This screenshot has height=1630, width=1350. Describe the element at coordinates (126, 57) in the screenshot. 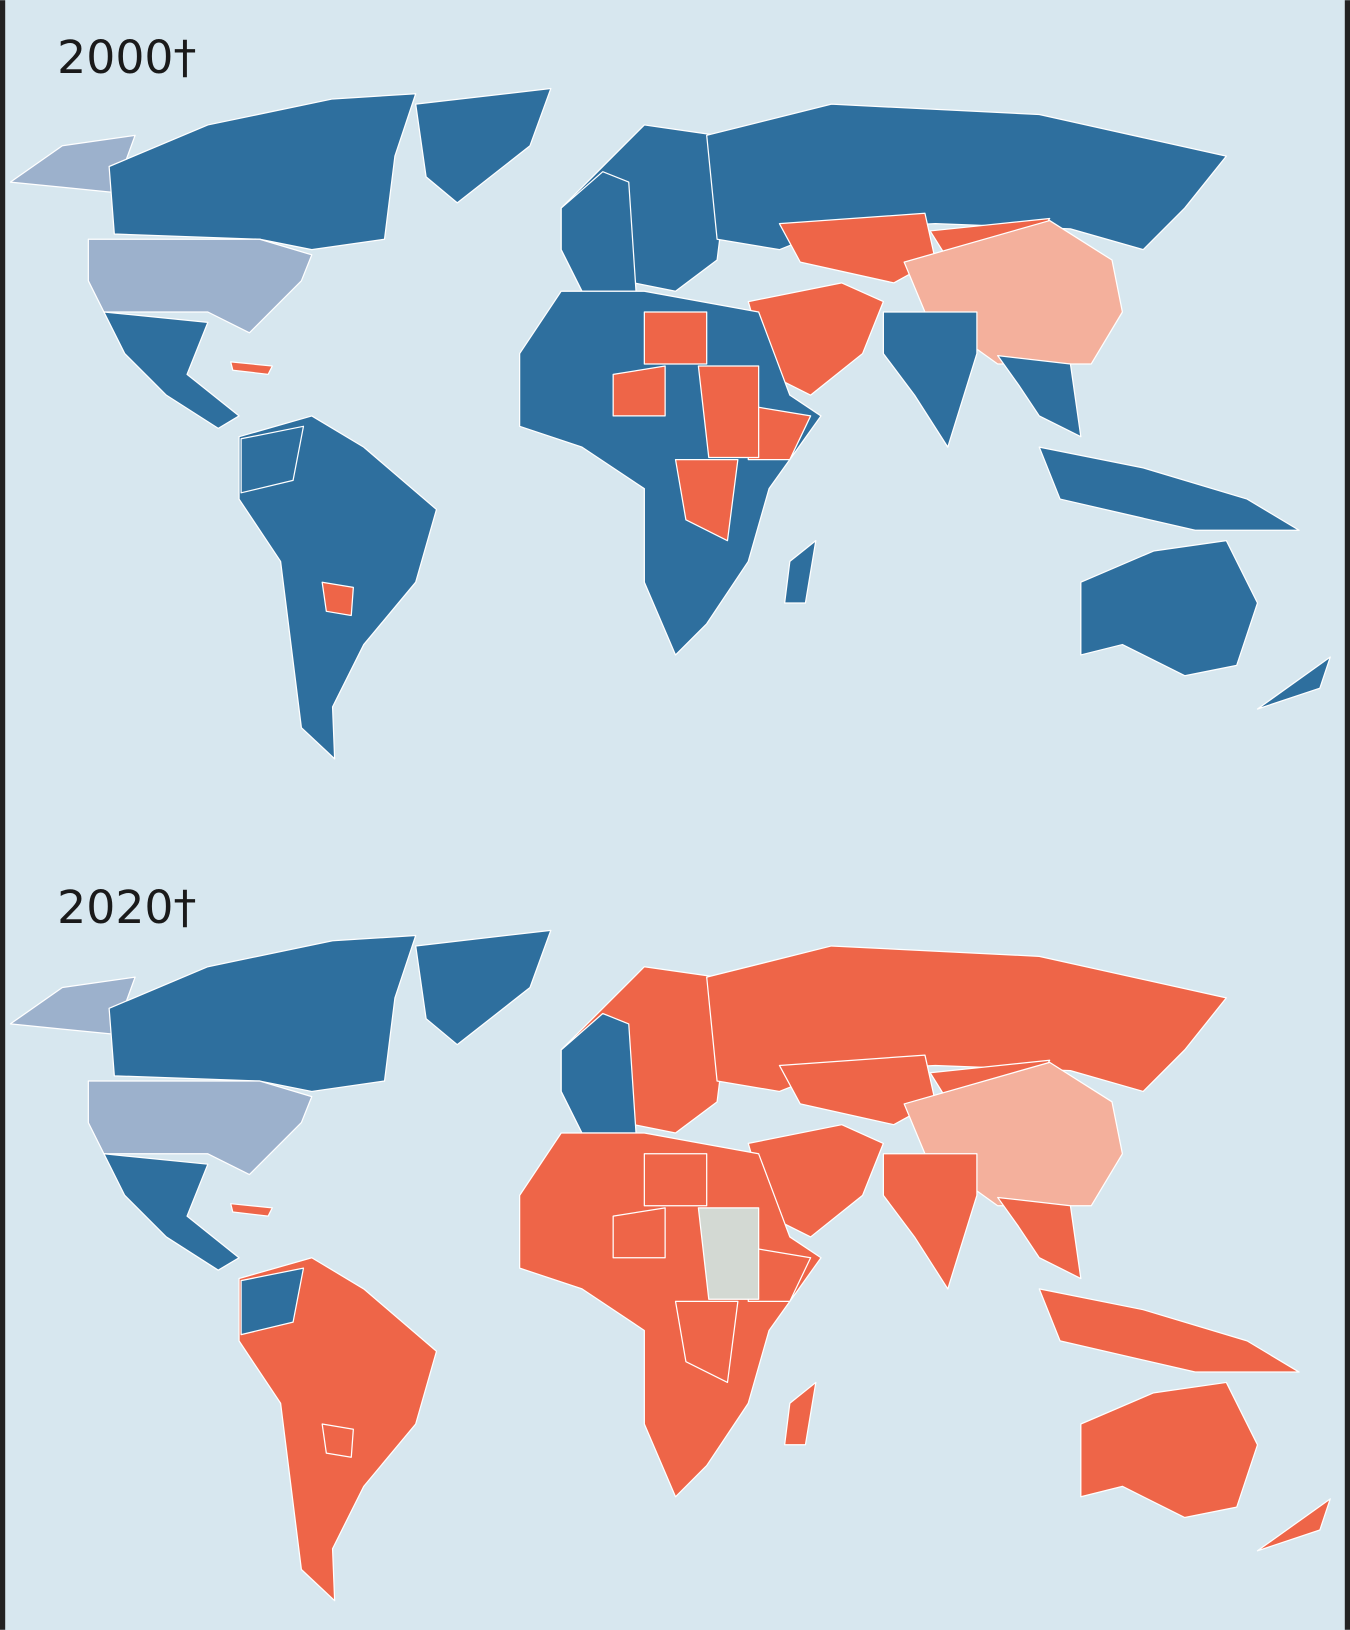

I see `map-title: 2000†` at that location.